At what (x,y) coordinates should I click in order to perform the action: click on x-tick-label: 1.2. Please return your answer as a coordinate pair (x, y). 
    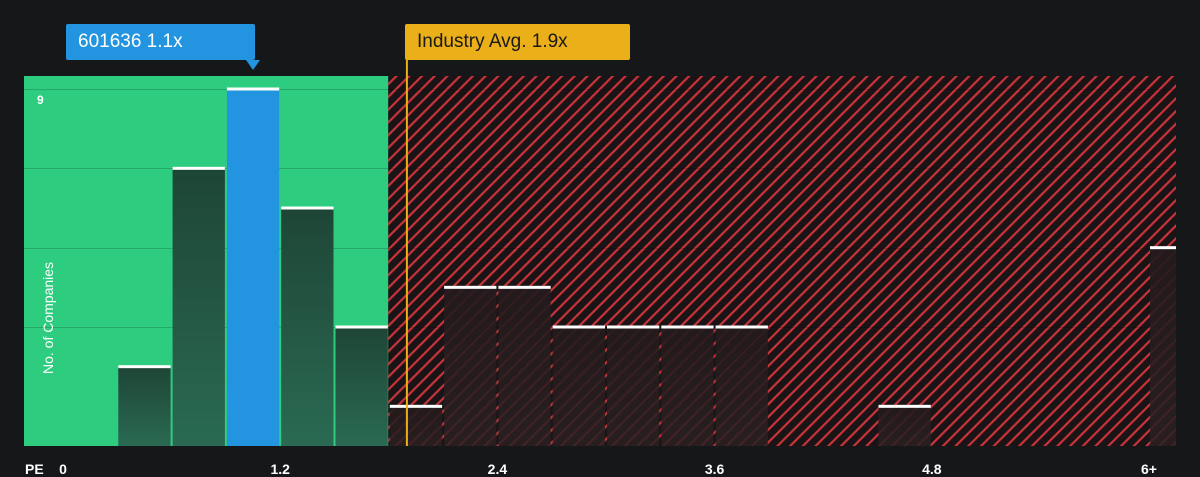
    Looking at the image, I should click on (280, 469).